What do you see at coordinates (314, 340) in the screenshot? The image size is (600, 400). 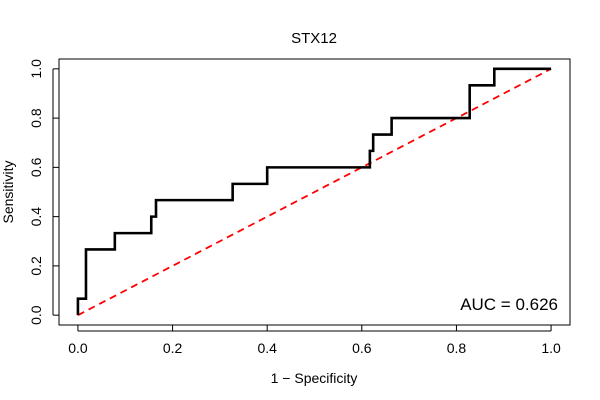 I see `x-axis: 0.0 0.2 0.4 0.6 0.8 1.0` at bounding box center [314, 340].